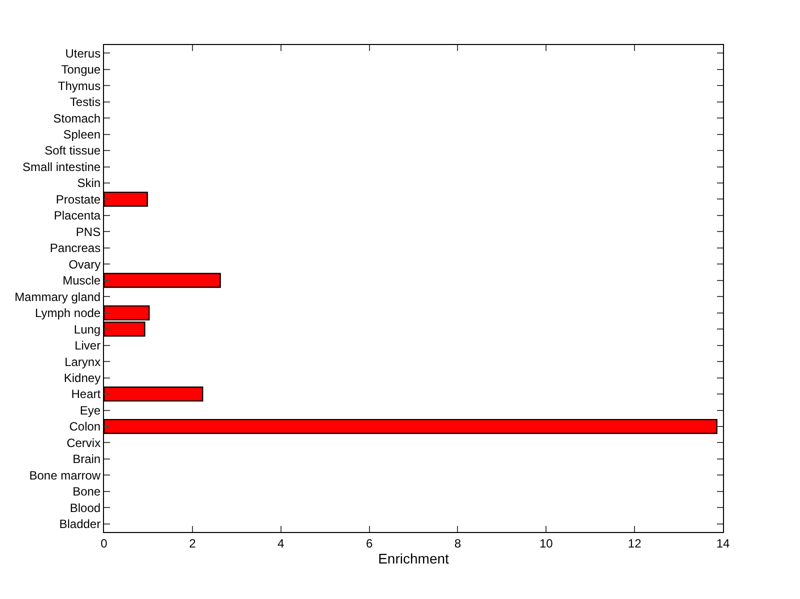 This screenshot has height=599, width=800. What do you see at coordinates (86, 394) in the screenshot?
I see `y-tick-label: Heart` at bounding box center [86, 394].